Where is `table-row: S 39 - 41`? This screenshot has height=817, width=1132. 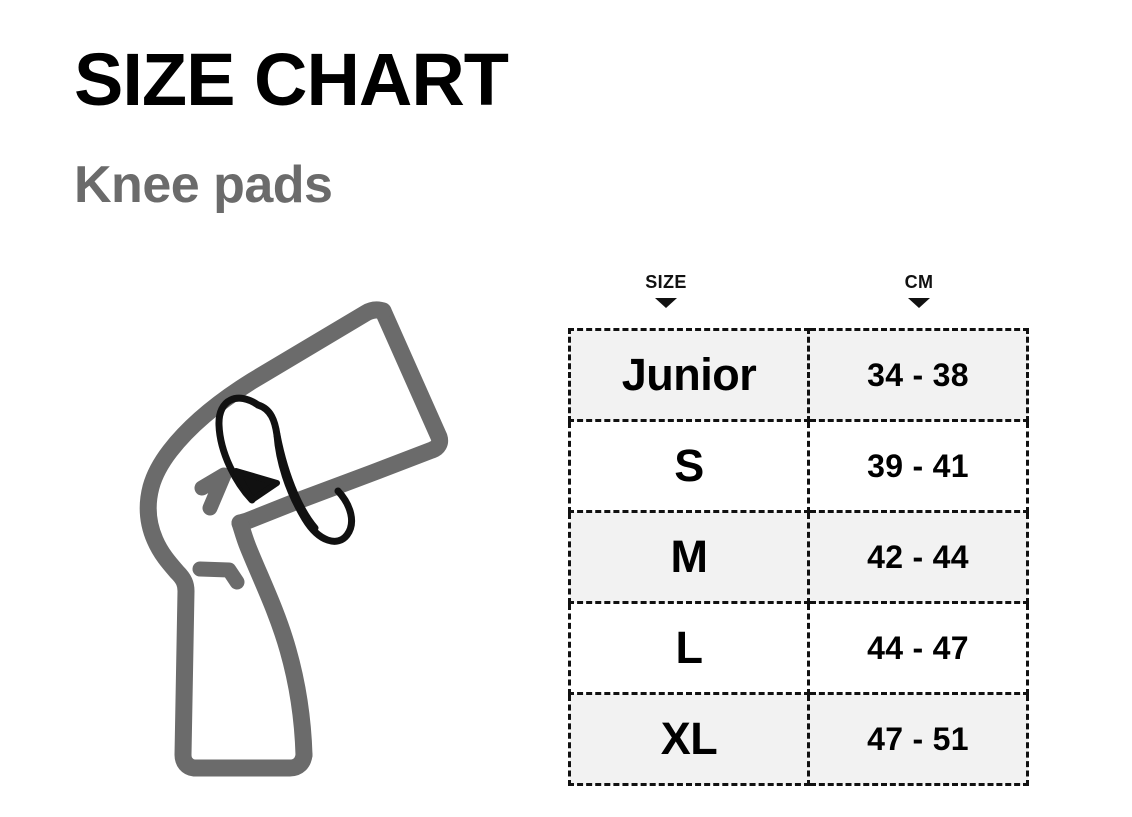 table-row: S 39 - 41 is located at coordinates (798, 466).